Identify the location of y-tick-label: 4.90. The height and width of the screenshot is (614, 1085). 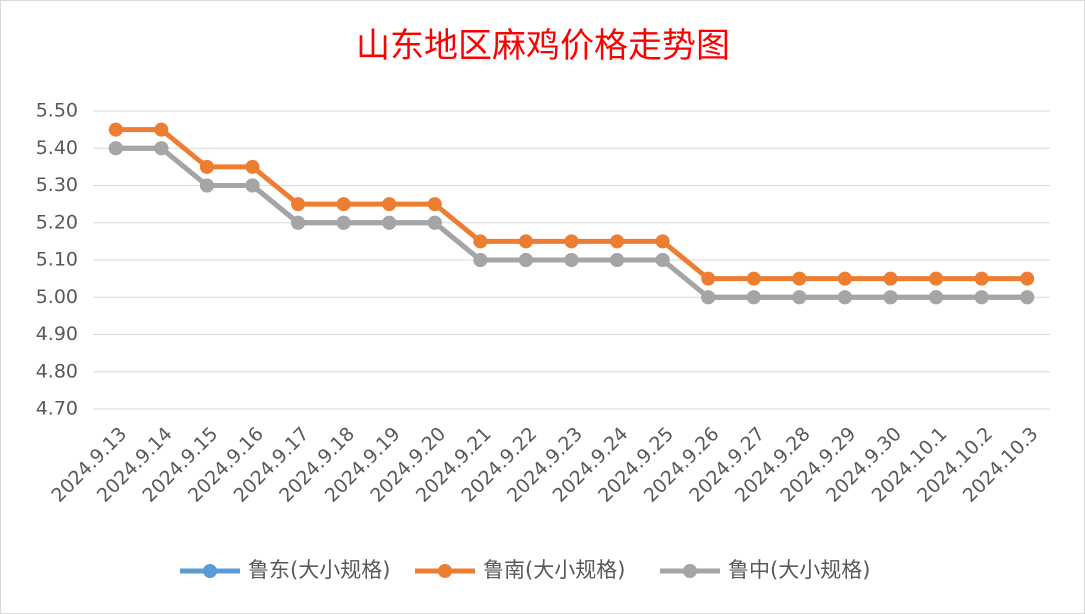
(57, 334).